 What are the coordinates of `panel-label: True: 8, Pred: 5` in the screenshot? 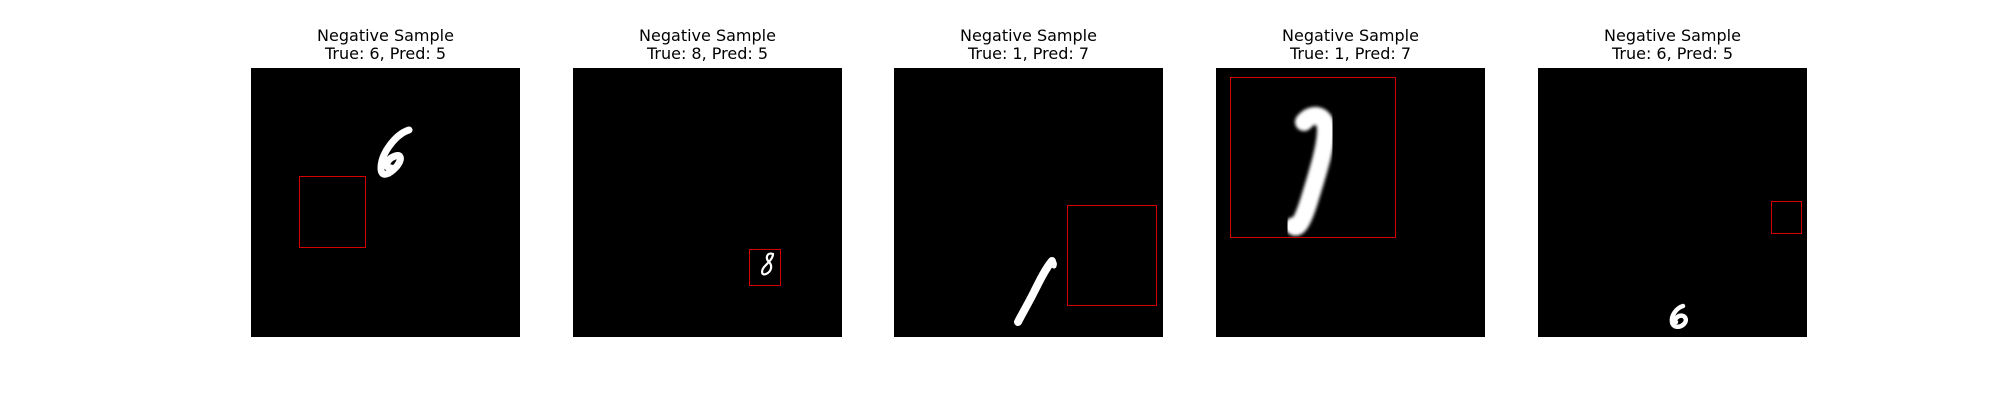 It's located at (707, 53).